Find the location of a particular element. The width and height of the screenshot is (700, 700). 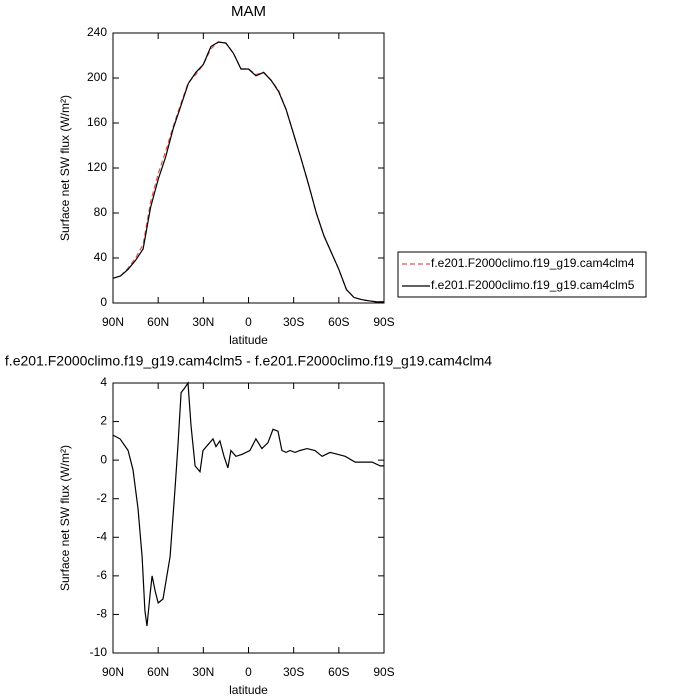

y-tick-label: 2 is located at coordinates (103, 421).